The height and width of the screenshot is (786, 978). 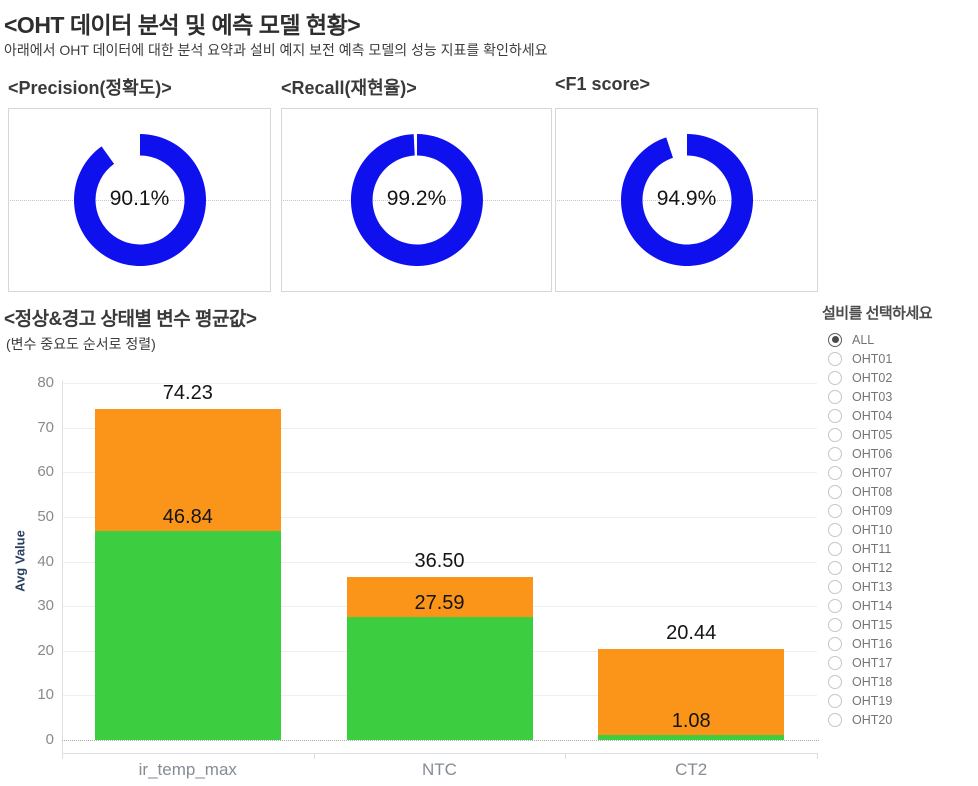 I want to click on page-title: <OHT 데이터 분석 및 예측 모델 현황>, so click(x=182, y=25).